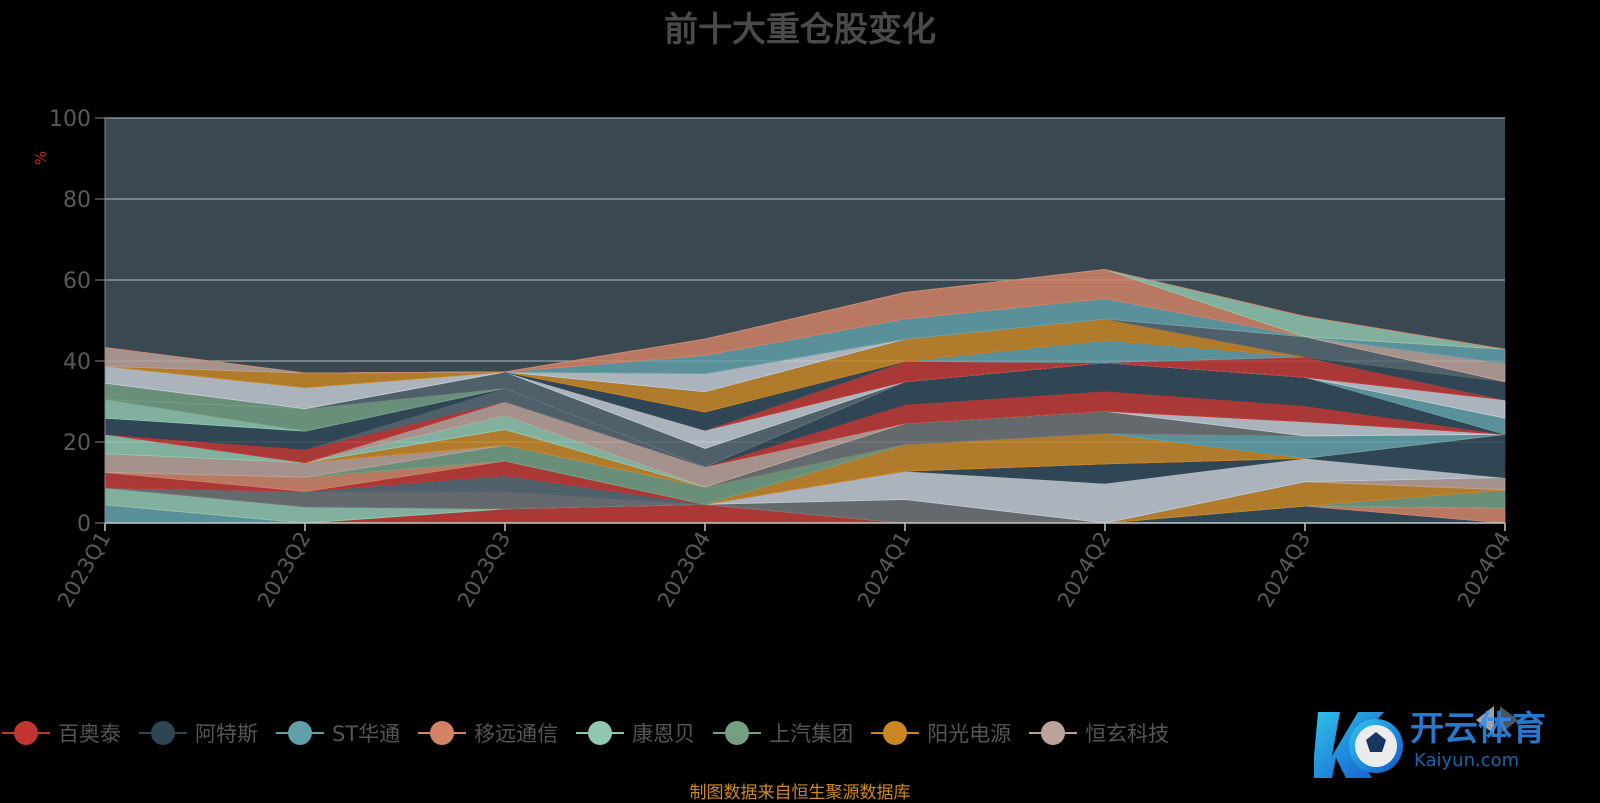 This screenshot has width=1600, height=803. I want to click on y-tick-label: 80, so click(77, 200).